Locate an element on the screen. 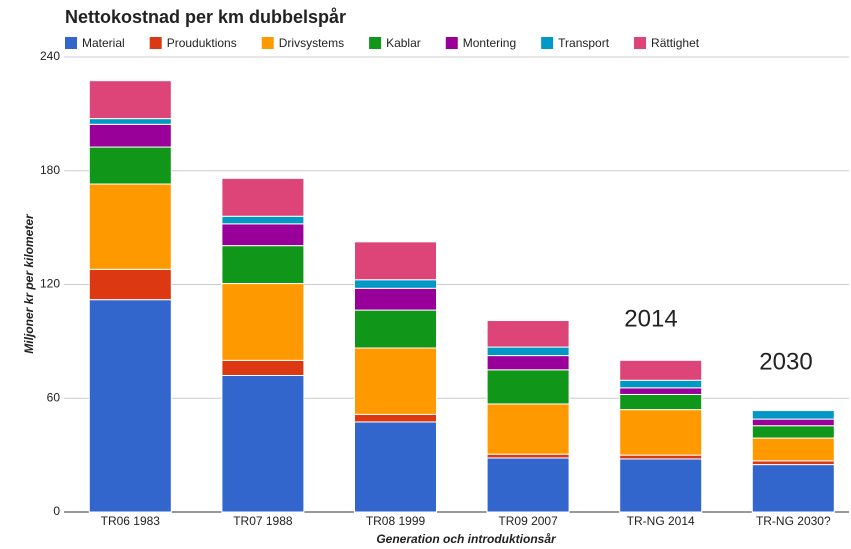 The image size is (851, 549). legend-label: Montering is located at coordinates (489, 43).